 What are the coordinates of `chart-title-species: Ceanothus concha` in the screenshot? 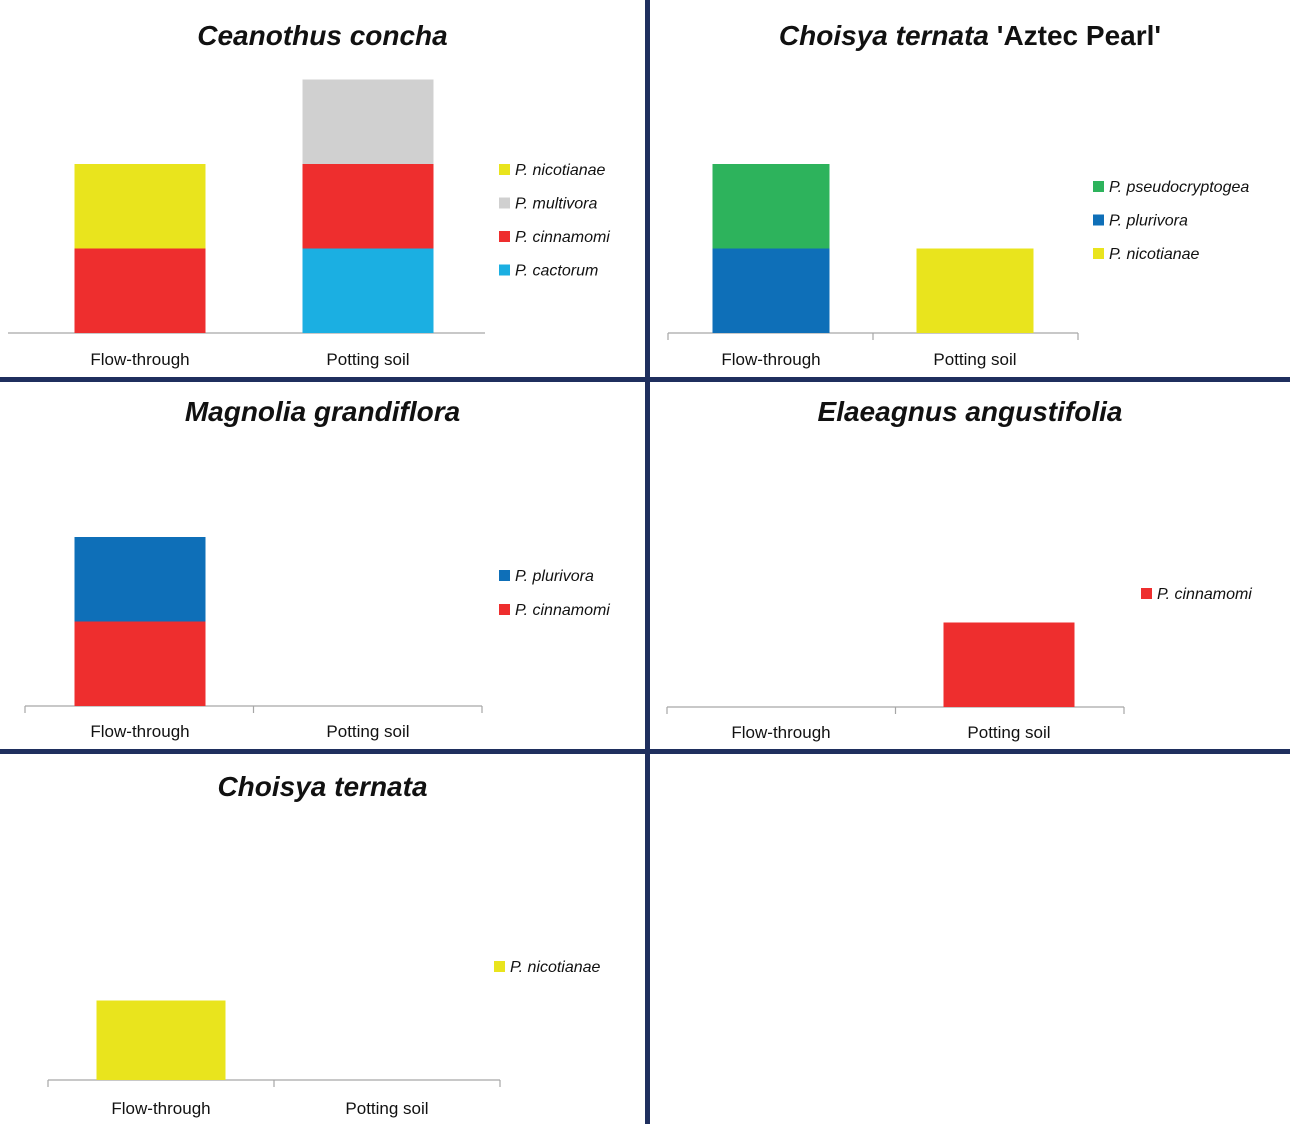 It's located at (322, 35).